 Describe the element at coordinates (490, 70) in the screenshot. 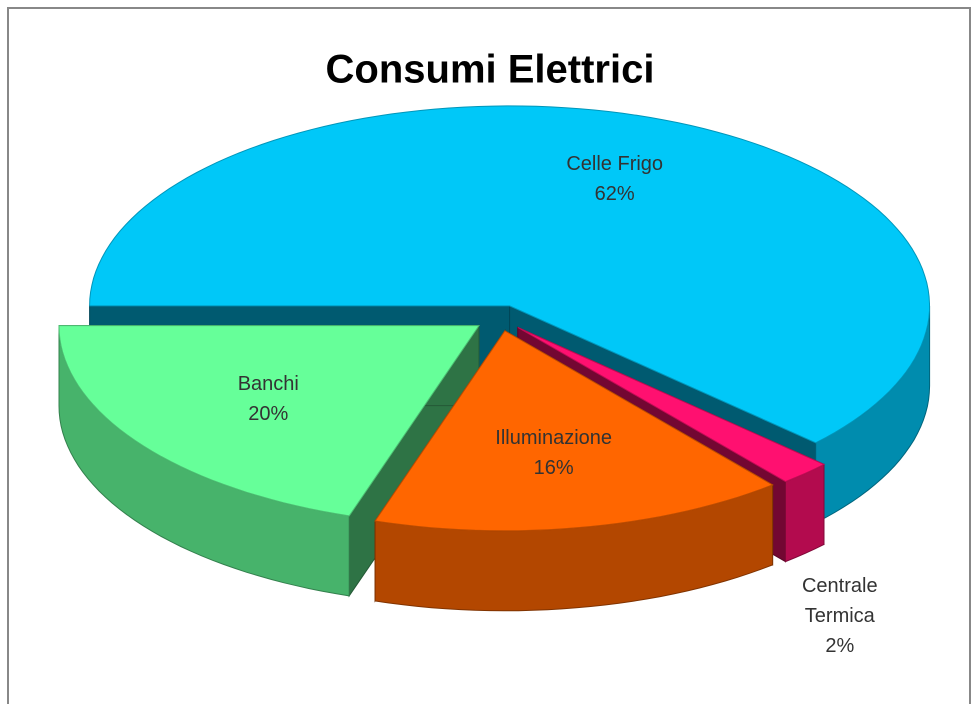

I see `chart-title: Consumi Elettrici` at that location.